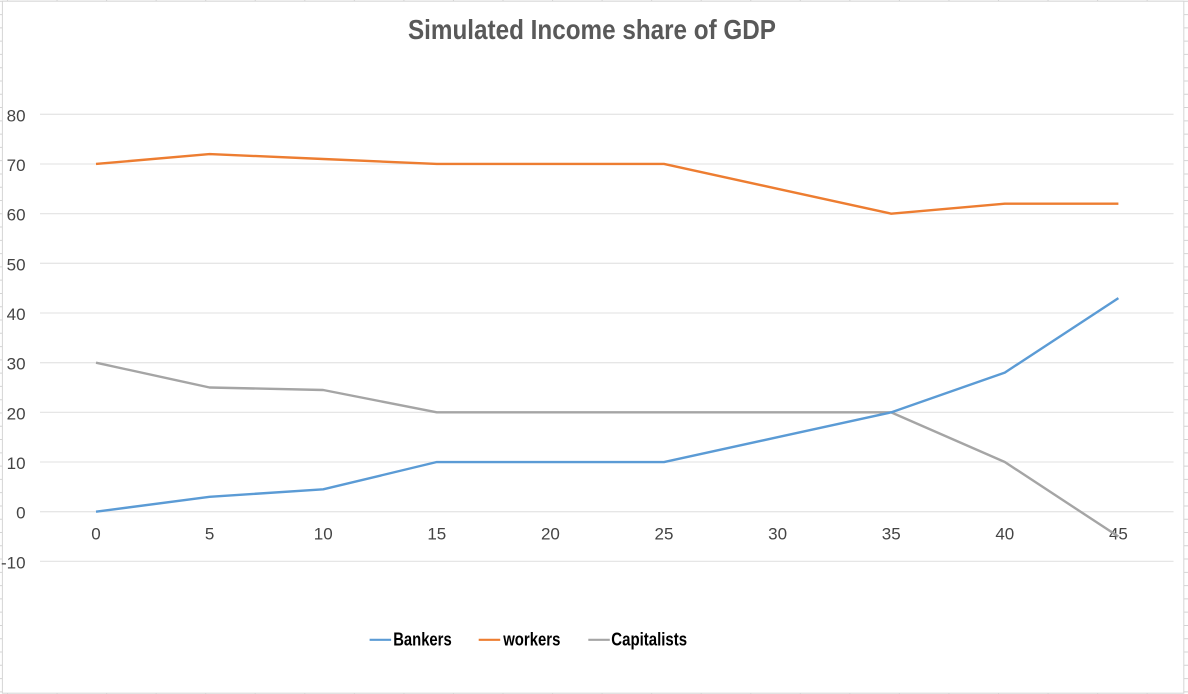 This screenshot has width=1188, height=694. I want to click on svg-text: 80, so click(16, 115).